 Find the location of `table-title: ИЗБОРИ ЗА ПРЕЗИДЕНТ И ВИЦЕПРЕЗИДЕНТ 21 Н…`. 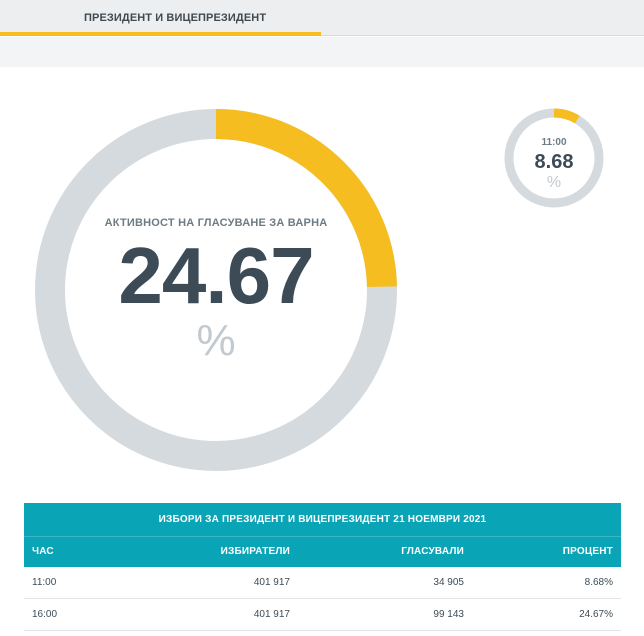

table-title: ИЗБОРИ ЗА ПРЕЗИДЕНТ И ВИЦЕПРЕЗИДЕНТ 21 Н… is located at coordinates (322, 519).